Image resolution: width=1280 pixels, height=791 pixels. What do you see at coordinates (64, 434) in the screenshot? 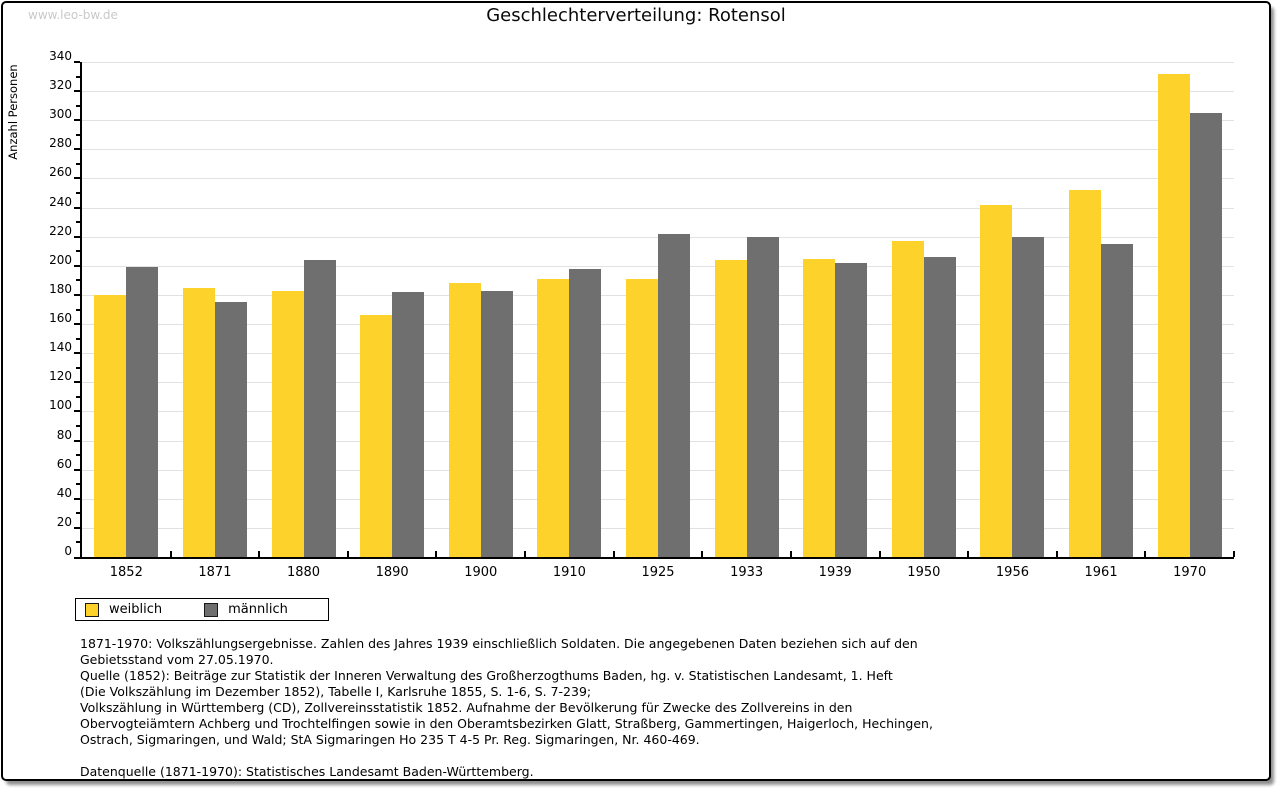
I see `y-axis-tick-label: 80` at bounding box center [64, 434].